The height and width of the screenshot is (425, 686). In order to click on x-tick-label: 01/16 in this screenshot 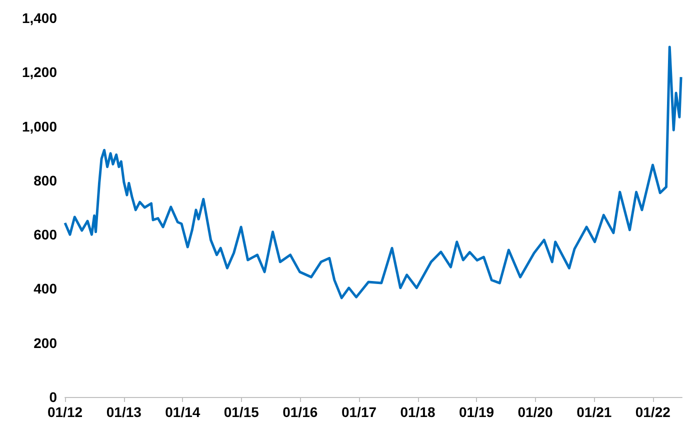, I will do `click(300, 412)`.